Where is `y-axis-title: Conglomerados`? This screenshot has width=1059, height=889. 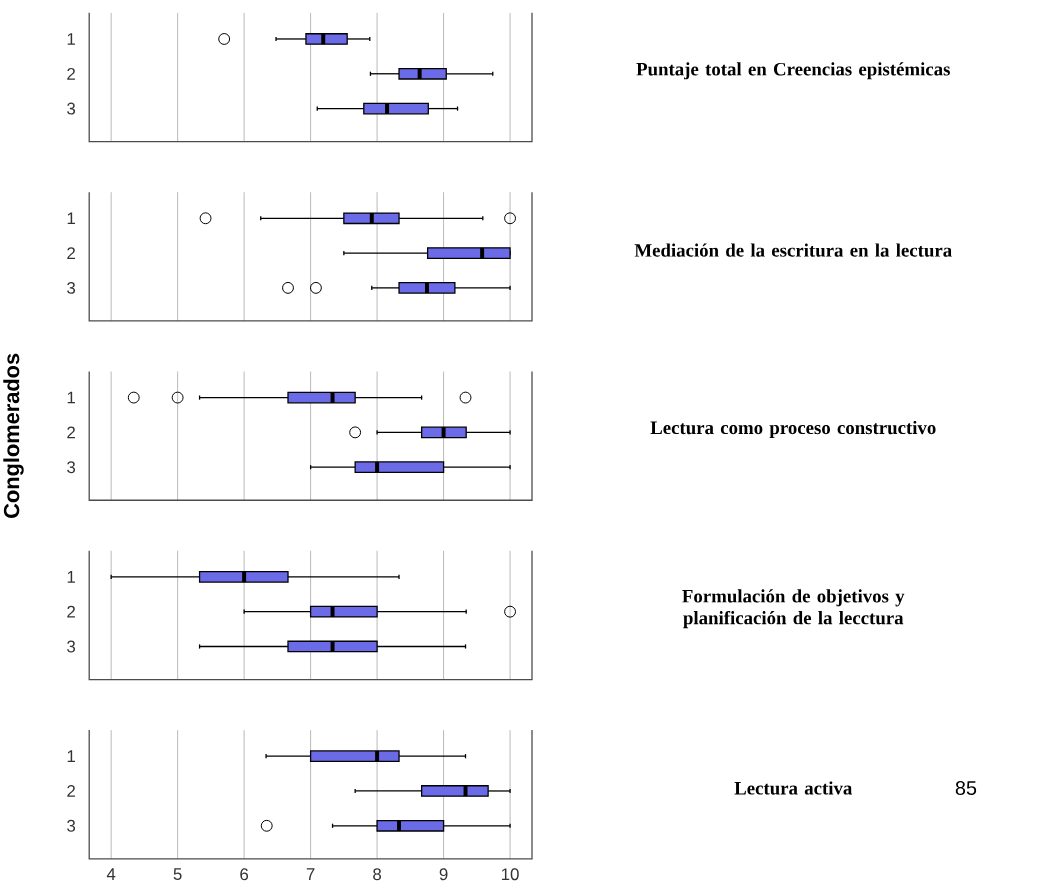
y-axis-title: Conglomerados is located at coordinates (13, 436).